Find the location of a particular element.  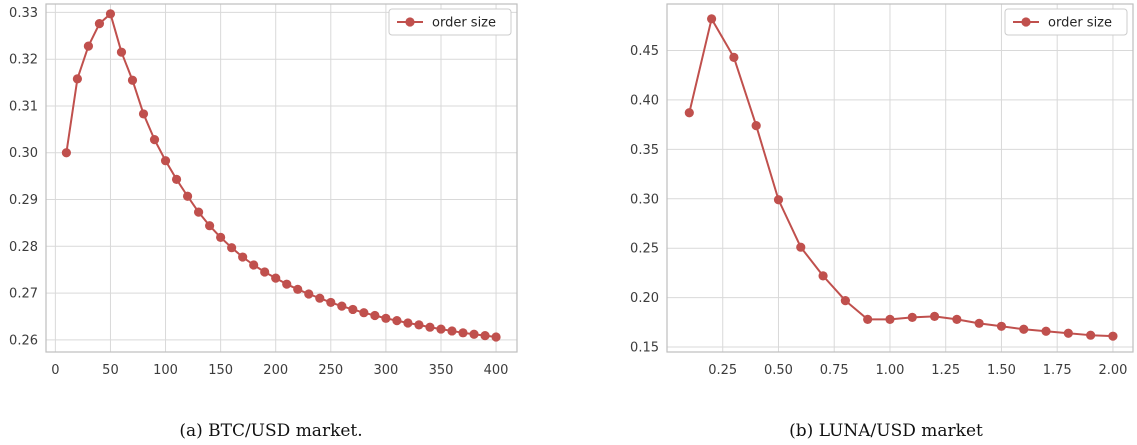

y-tick-label: 0.15 is located at coordinates (644, 348).